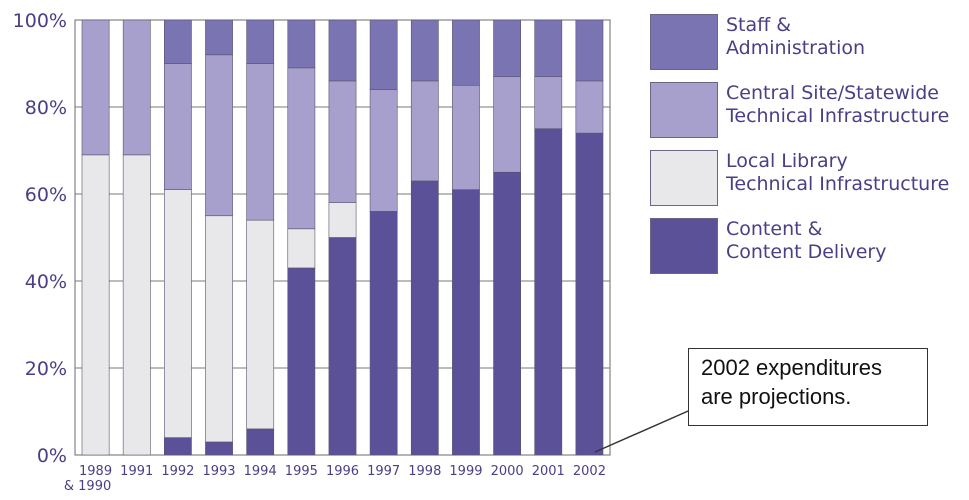  I want to click on projection-callout: 2002 expenditures are projections., so click(808, 387).